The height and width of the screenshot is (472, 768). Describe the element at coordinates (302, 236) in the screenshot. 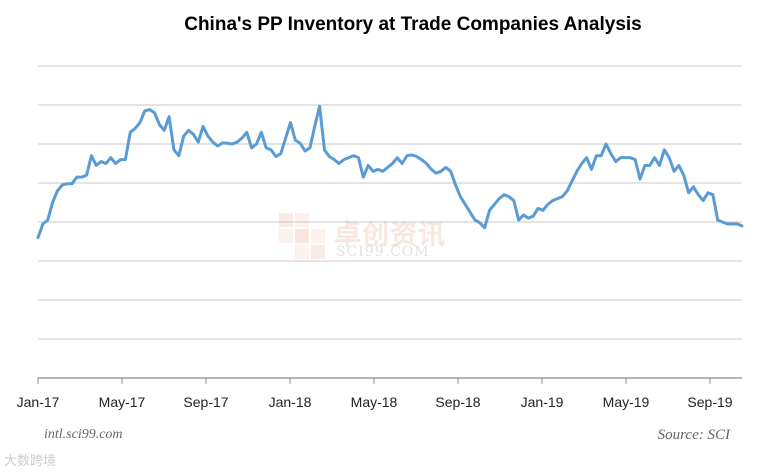

I see `watermark-logo-icon` at that location.